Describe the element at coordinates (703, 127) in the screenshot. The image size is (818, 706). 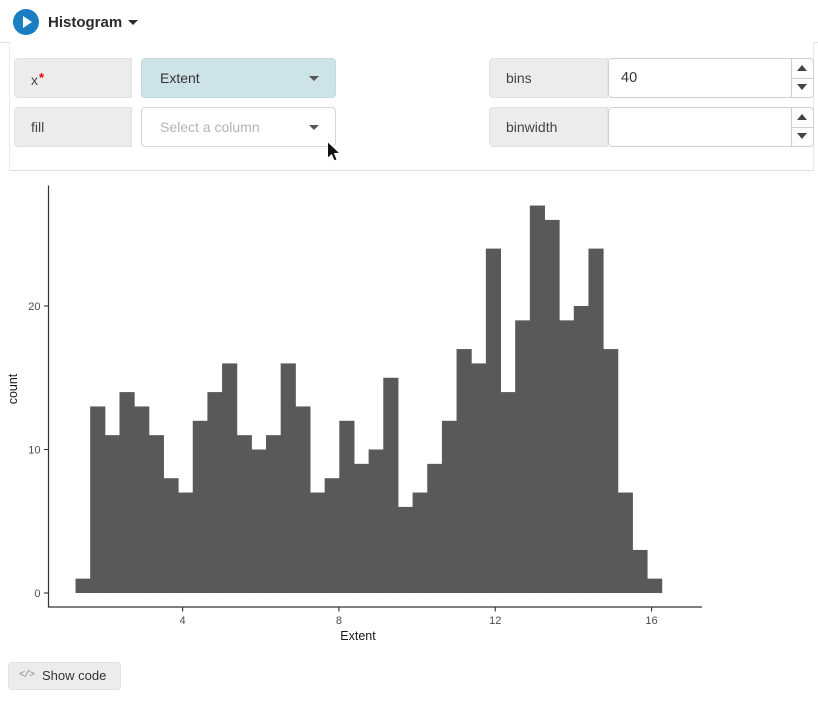
I see `binwidth-input` at that location.